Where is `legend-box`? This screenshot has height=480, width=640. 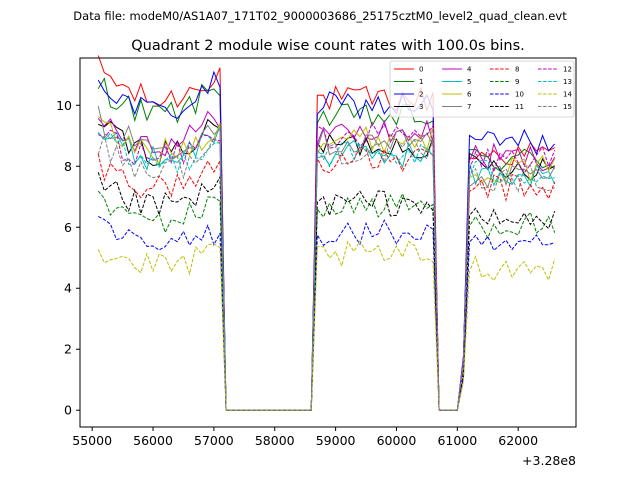 legend-box is located at coordinates (482, 89).